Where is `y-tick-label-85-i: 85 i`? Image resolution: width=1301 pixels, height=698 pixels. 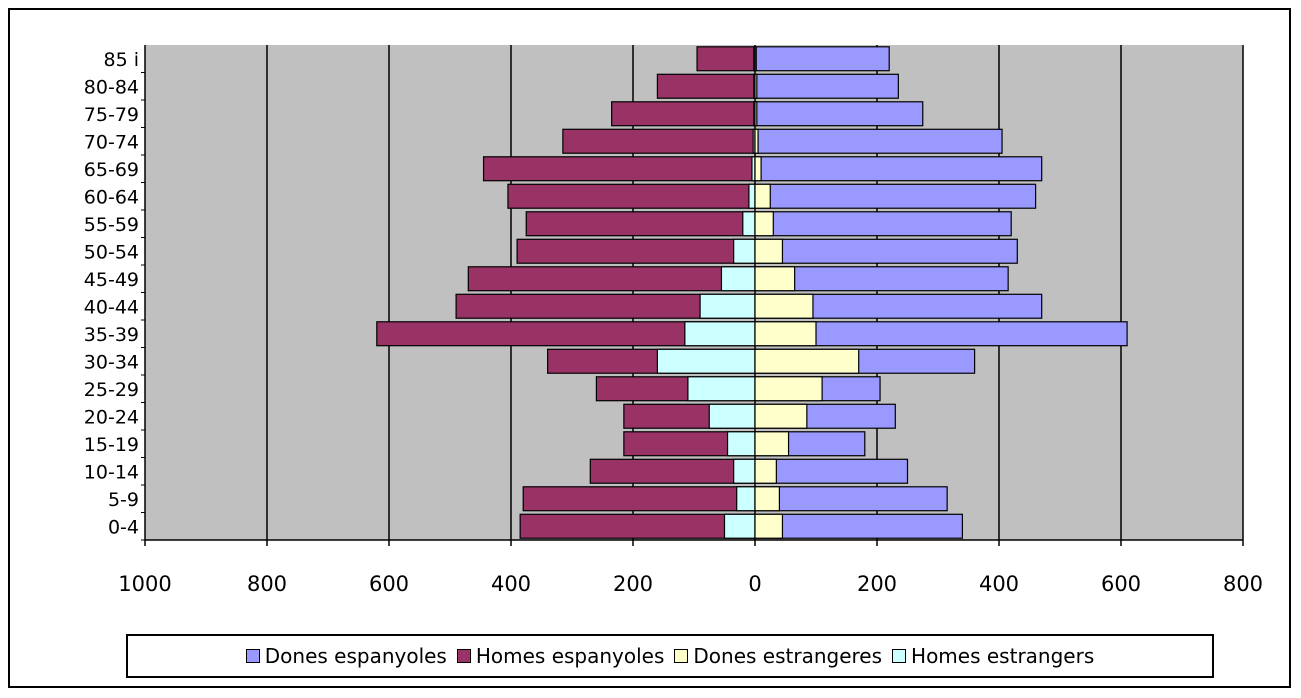
y-tick-label-85-i: 85 i is located at coordinates (122, 60).